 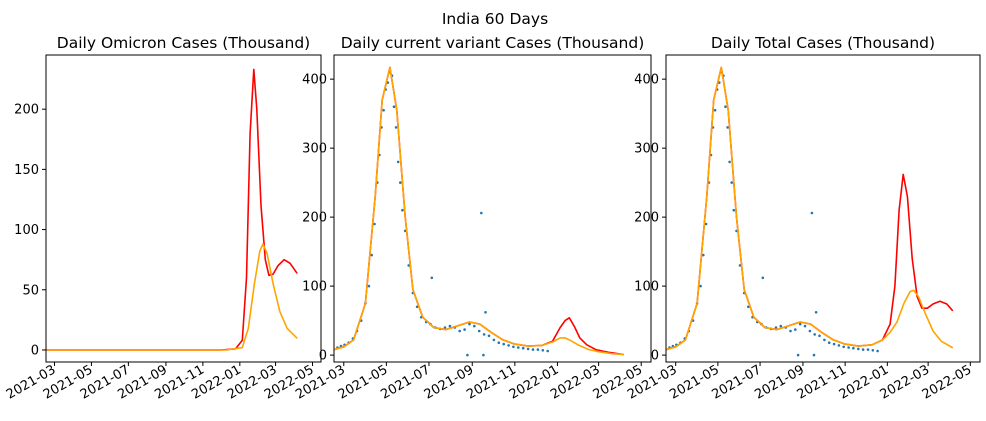 What do you see at coordinates (495, 19) in the screenshot?
I see `figure-title: India 60 Days` at bounding box center [495, 19].